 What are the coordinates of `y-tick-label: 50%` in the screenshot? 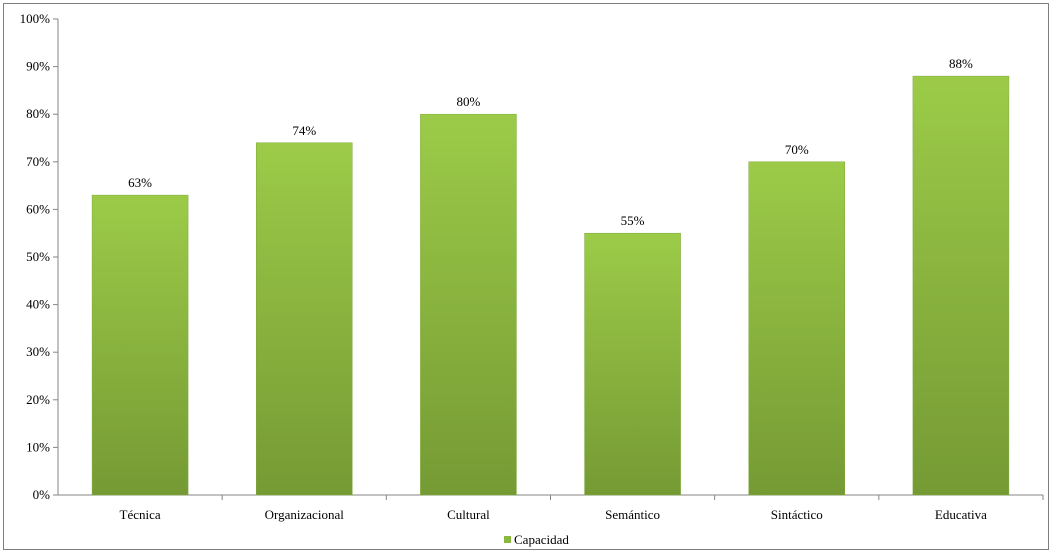 It's located at (38, 256).